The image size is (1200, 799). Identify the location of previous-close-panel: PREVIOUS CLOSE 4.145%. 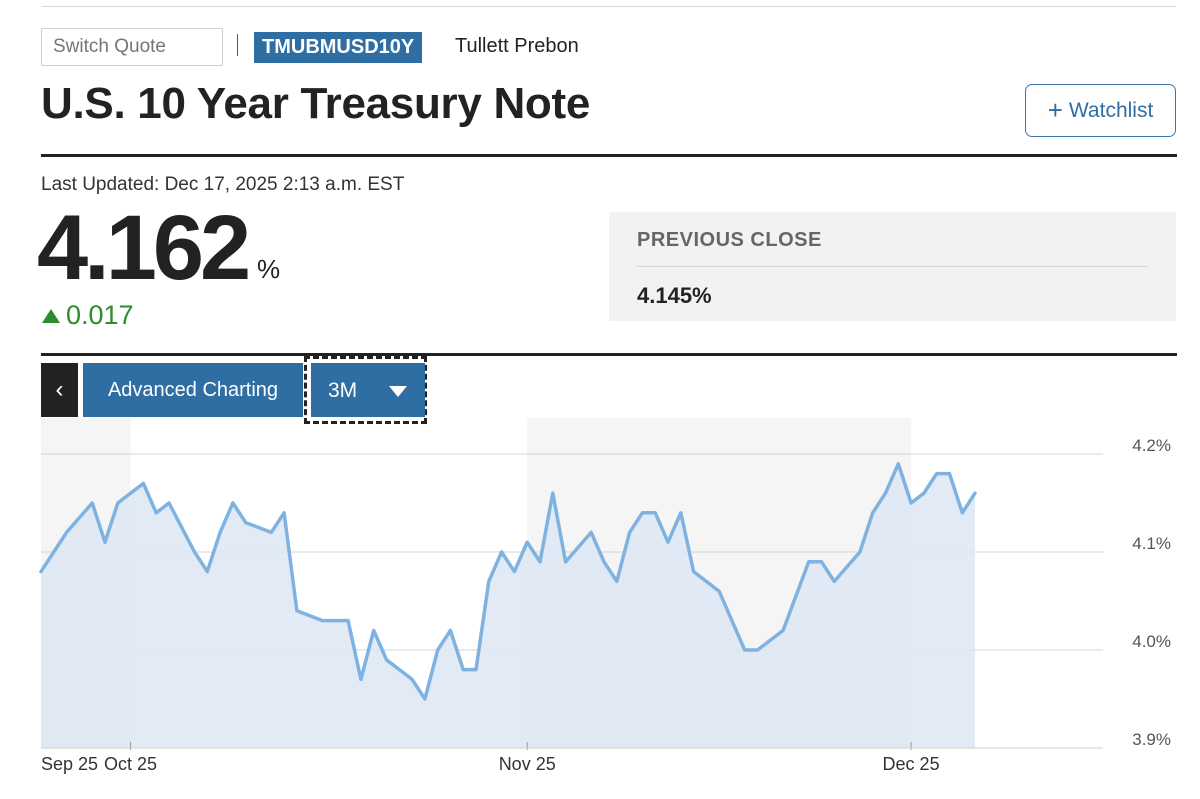
(892, 266).